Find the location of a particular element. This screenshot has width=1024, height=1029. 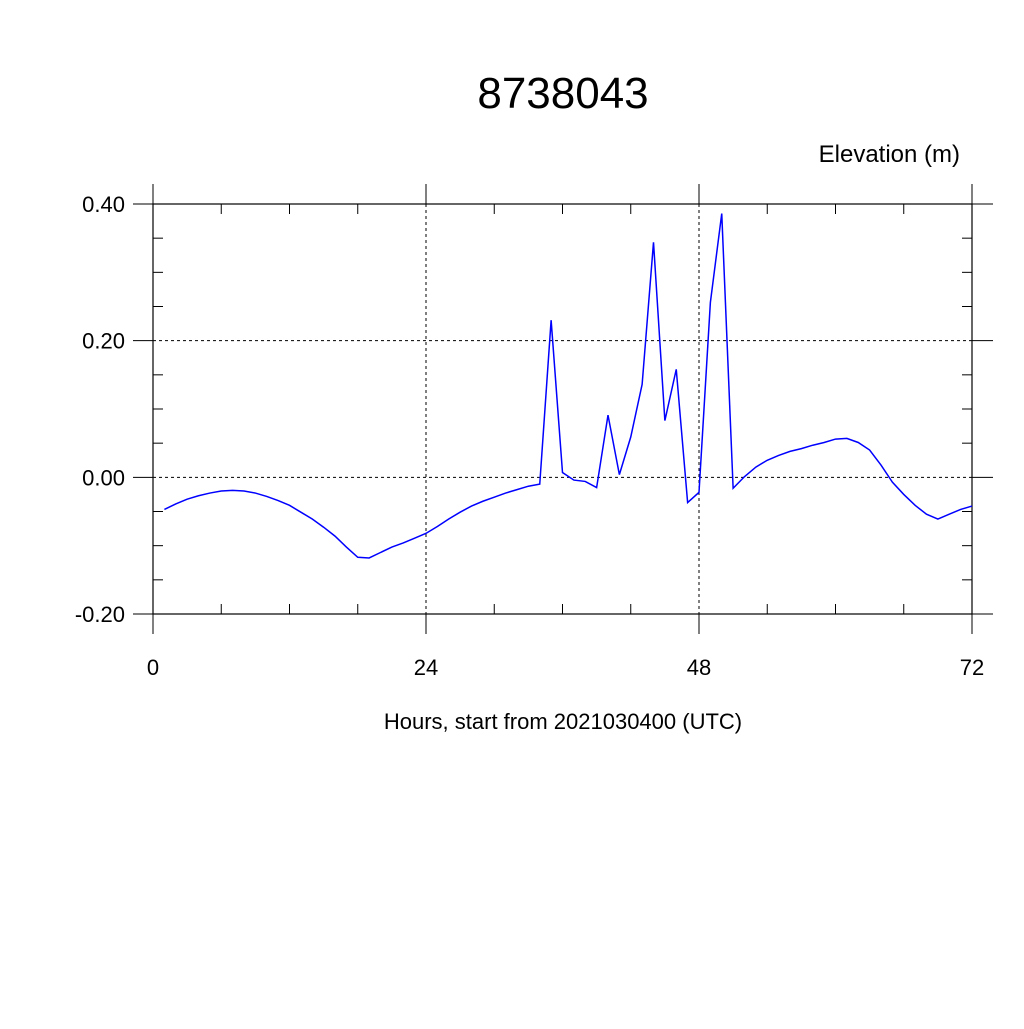

x-axis-label: Hours, start from 2021030400 (UTC) is located at coordinates (563, 721).